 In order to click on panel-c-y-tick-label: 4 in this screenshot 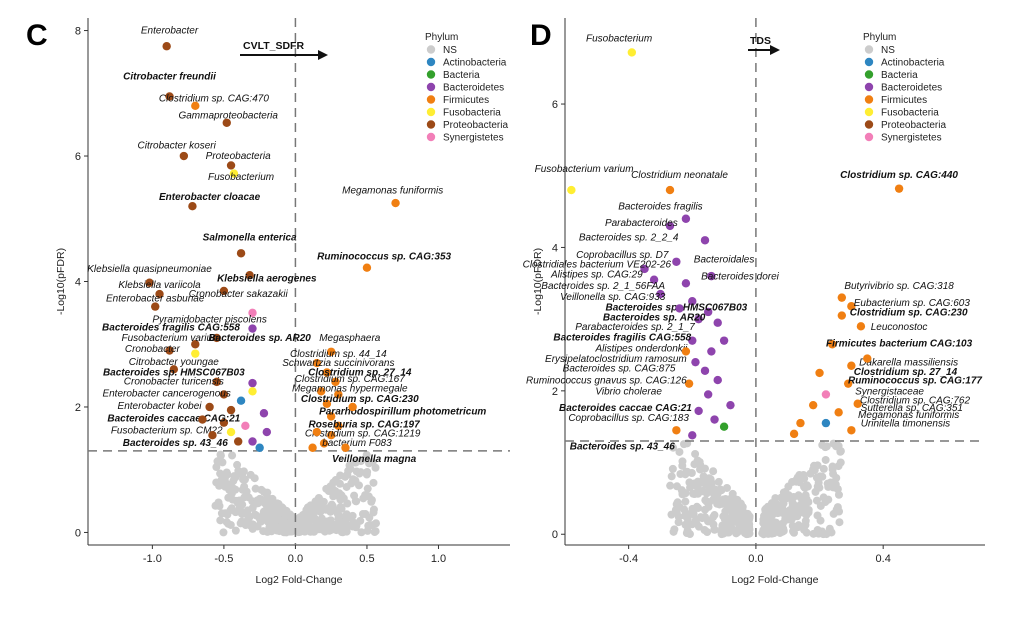, I will do `click(78, 283)`.